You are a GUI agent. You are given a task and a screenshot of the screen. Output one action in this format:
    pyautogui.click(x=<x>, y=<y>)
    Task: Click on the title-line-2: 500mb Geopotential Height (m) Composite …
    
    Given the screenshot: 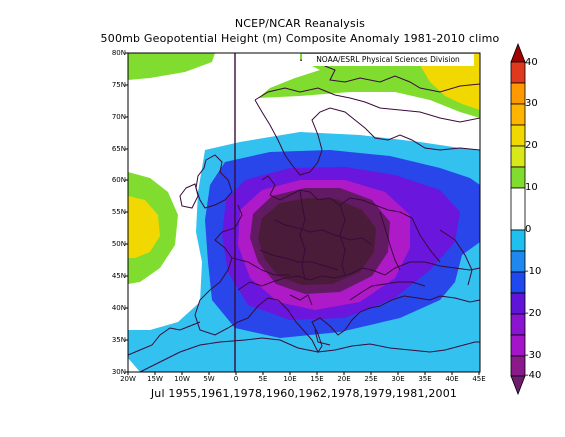 What is the action you would take?
    pyautogui.click(x=300, y=38)
    